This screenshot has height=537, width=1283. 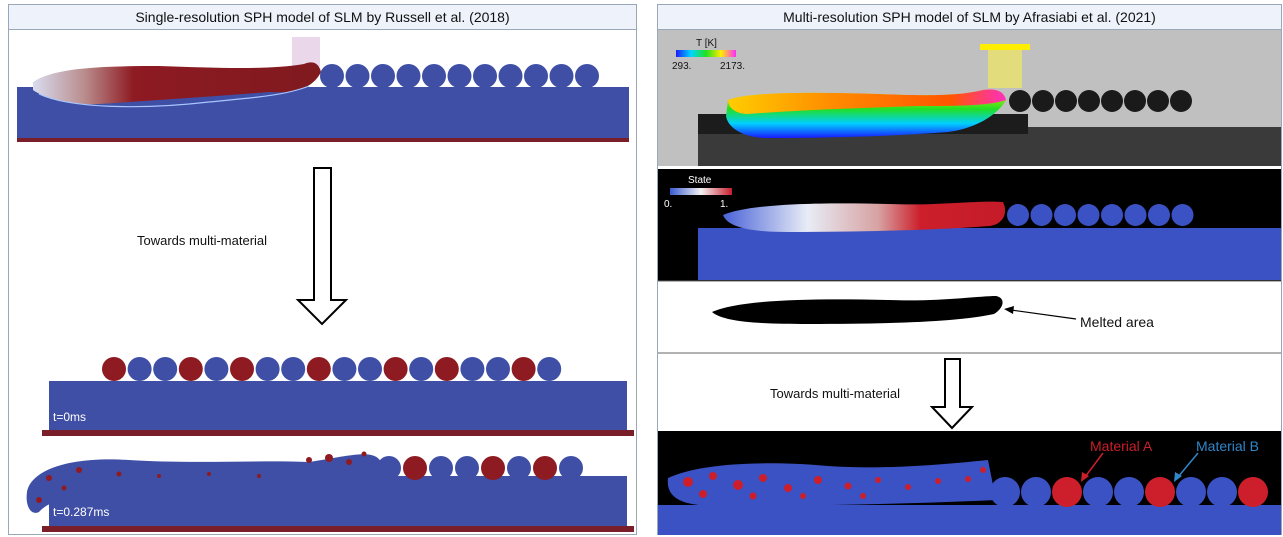 What do you see at coordinates (1228, 446) in the screenshot?
I see `material-b-label: Material B` at bounding box center [1228, 446].